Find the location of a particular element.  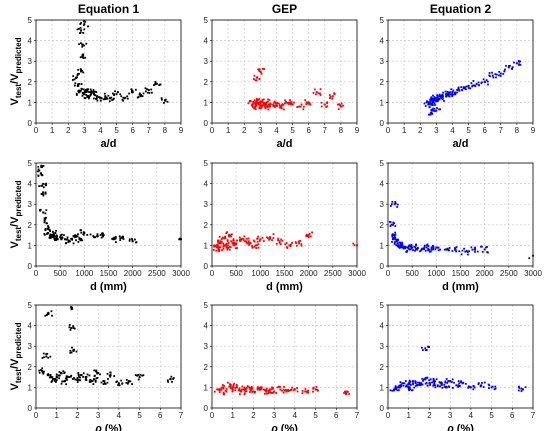

x-tick-label: 4 is located at coordinates (471, 415).